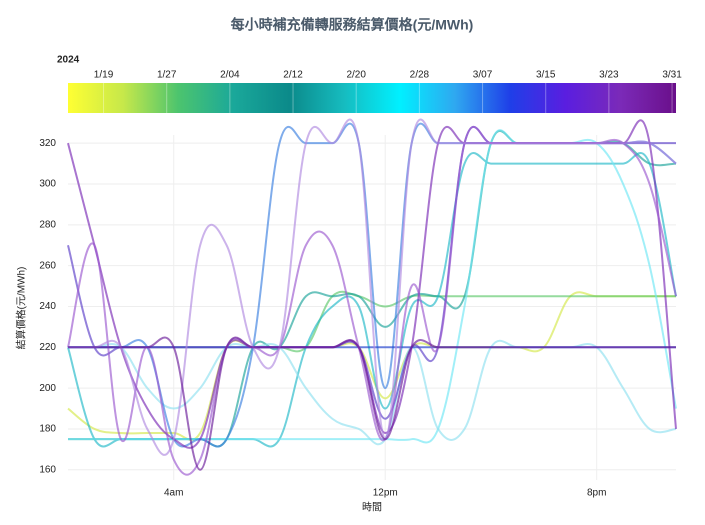 The height and width of the screenshot is (525, 705). Describe the element at coordinates (47, 143) in the screenshot. I see `y-tick-label: 320` at that location.